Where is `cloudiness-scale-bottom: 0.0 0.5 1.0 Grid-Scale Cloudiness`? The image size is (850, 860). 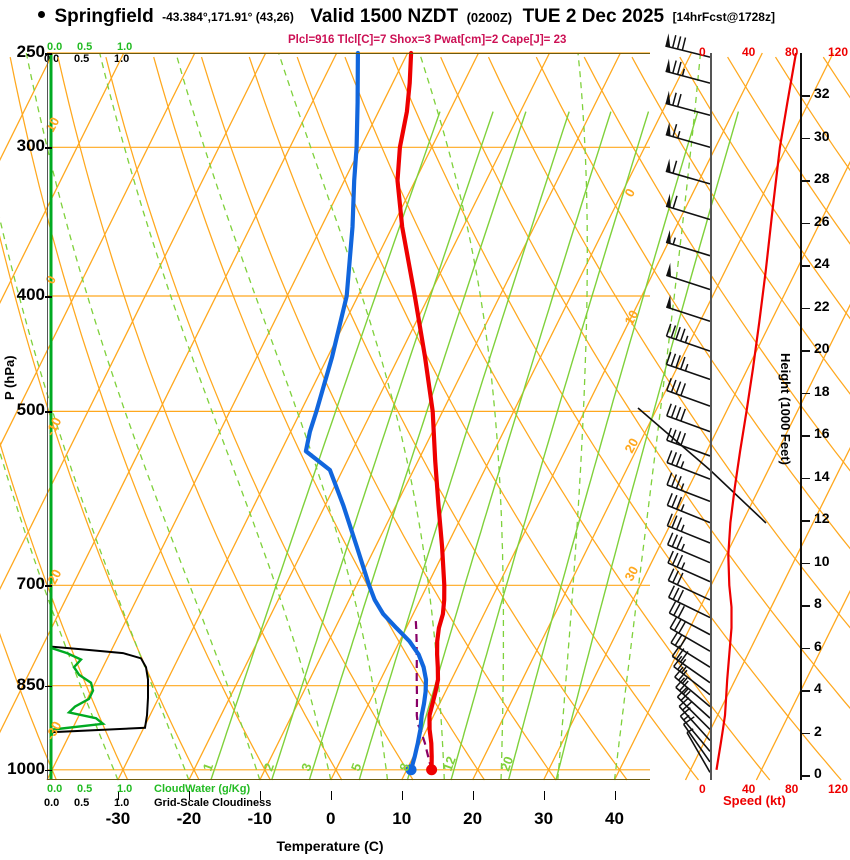
cloudiness-scale-bottom: 0.0 0.5 1.0 Grid-Scale Cloudiness is located at coordinates (157, 803).